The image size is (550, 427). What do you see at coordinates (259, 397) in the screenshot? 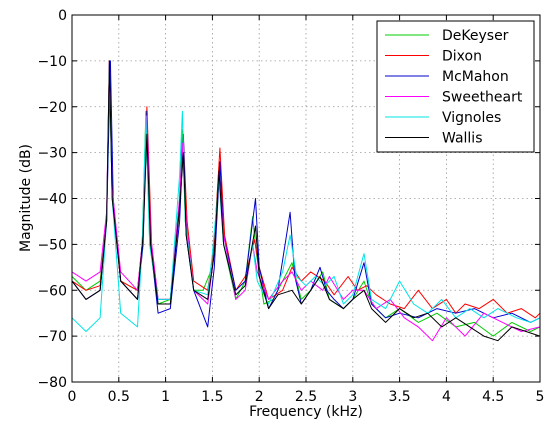
I see `x-tick-label: 2` at bounding box center [259, 397].